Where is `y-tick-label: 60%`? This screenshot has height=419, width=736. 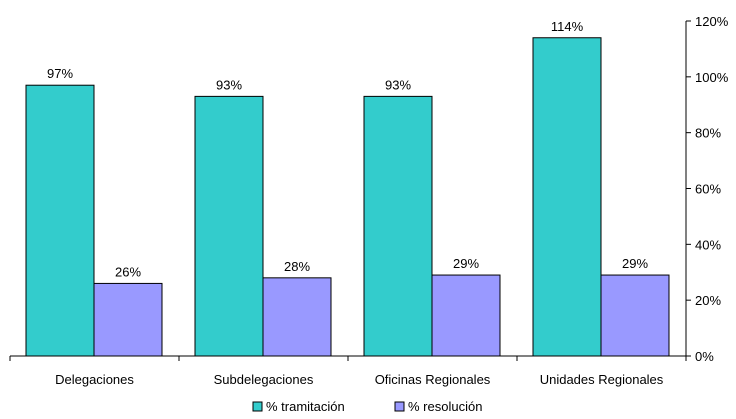 y-tick-label: 60% is located at coordinates (708, 189).